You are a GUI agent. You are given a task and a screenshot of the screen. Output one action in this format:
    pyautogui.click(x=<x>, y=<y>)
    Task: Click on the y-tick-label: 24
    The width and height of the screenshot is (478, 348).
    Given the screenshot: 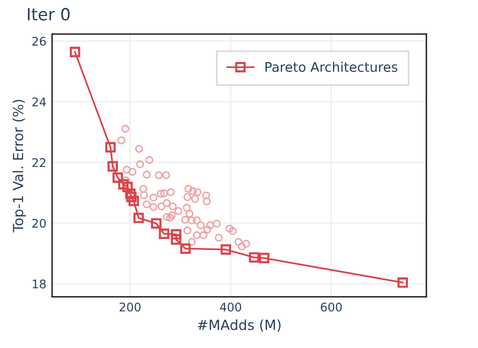 What is the action you would take?
    pyautogui.click(x=39, y=101)
    